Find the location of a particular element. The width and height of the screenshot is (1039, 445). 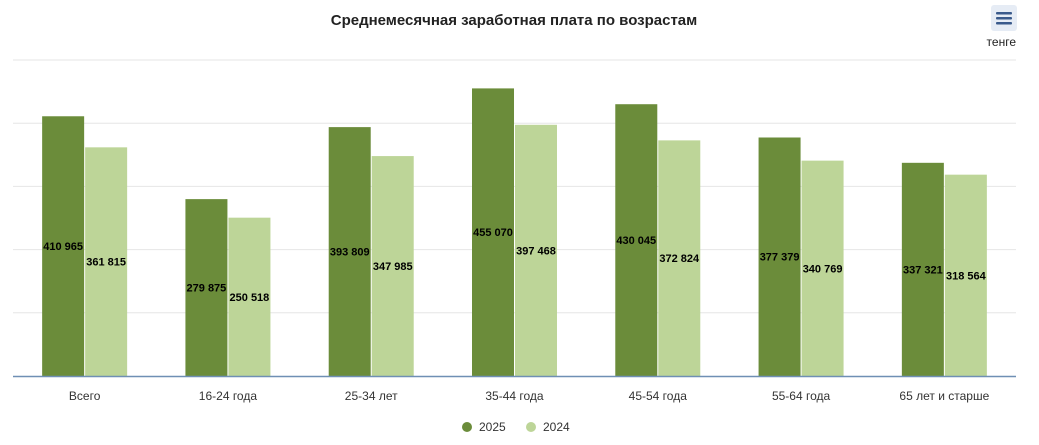

legend-item-2025: 2025 is located at coordinates (484, 427).